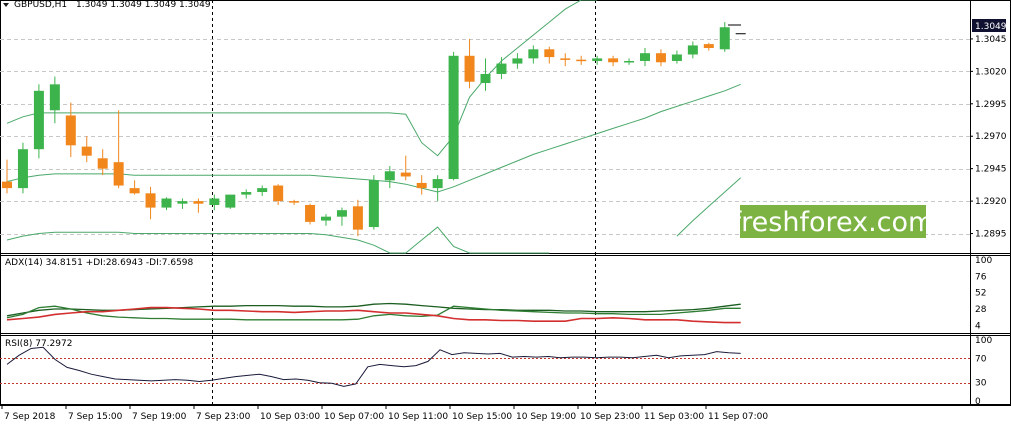 The height and width of the screenshot is (431, 1011). I want to click on rsi-tick-label: 30, so click(981, 384).